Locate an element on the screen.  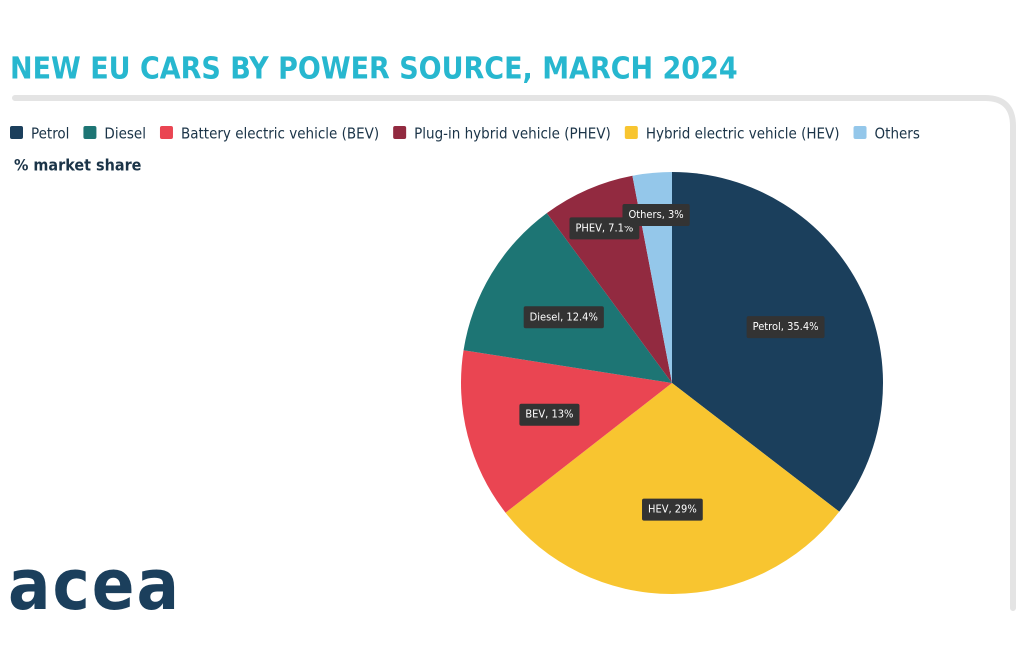
data-label: HEV, 29% is located at coordinates (672, 509).